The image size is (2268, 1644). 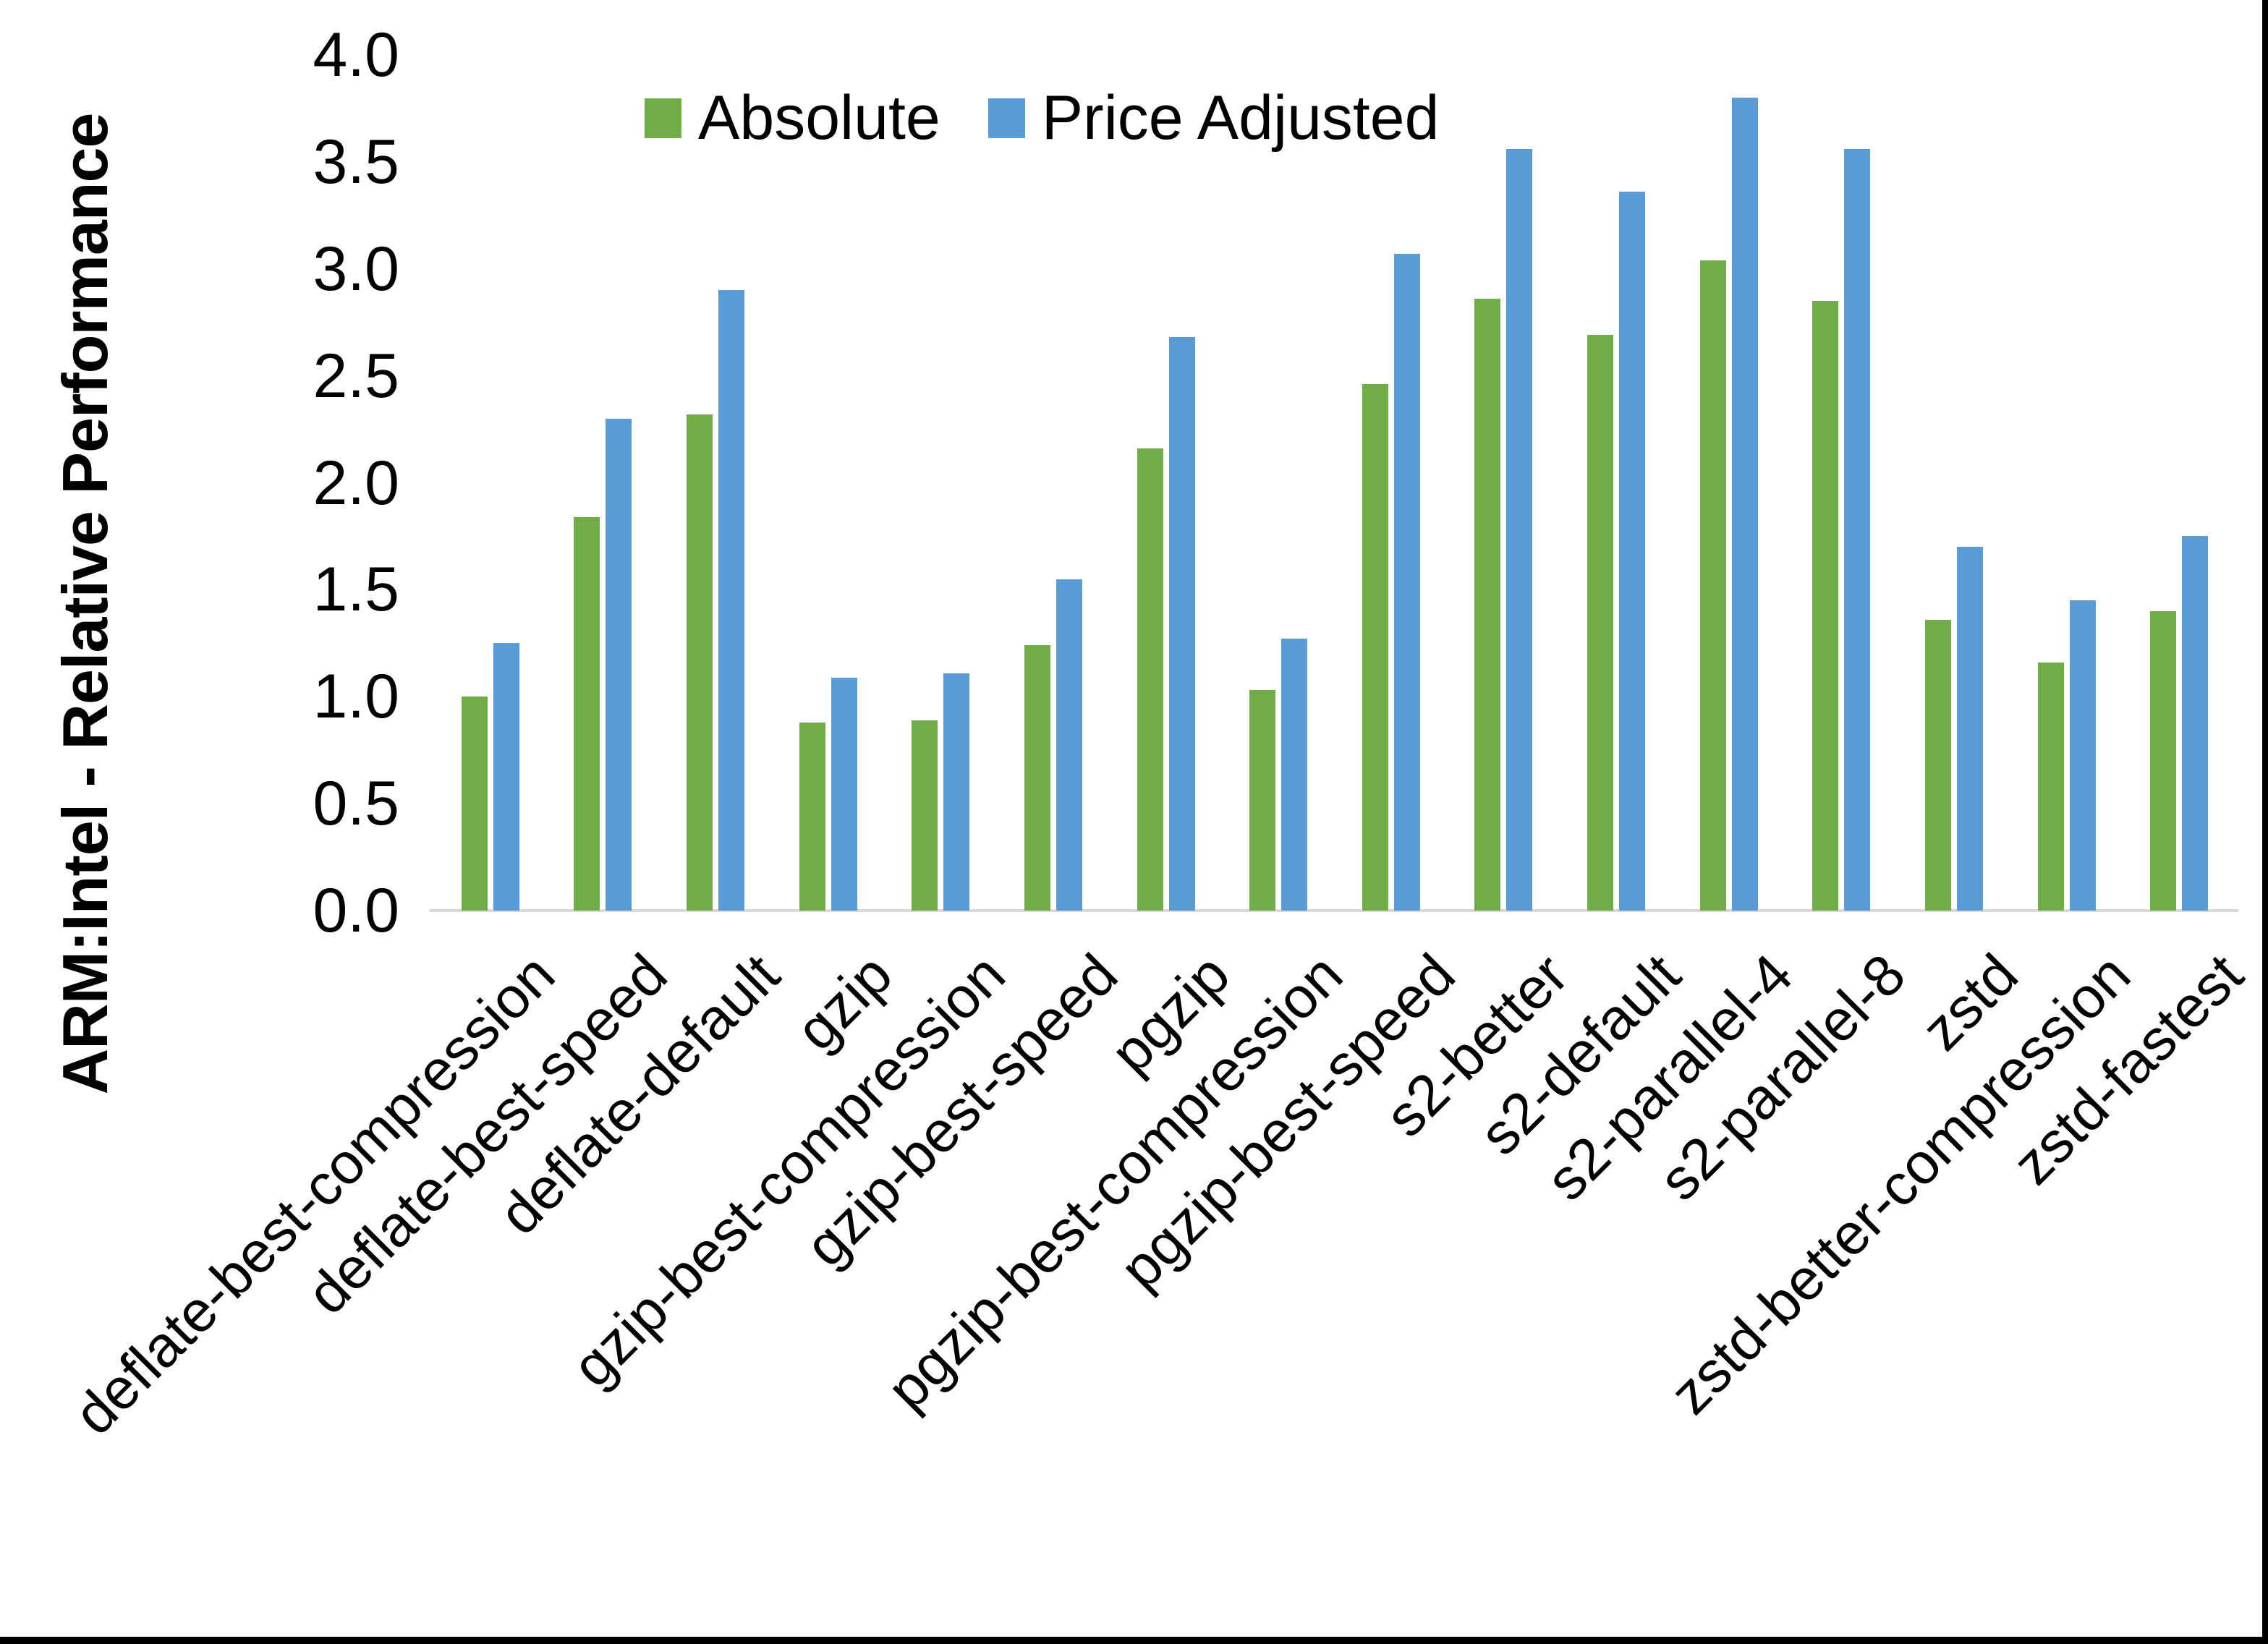 What do you see at coordinates (356, 269) in the screenshot?
I see `y-tick-label: 3.0` at bounding box center [356, 269].